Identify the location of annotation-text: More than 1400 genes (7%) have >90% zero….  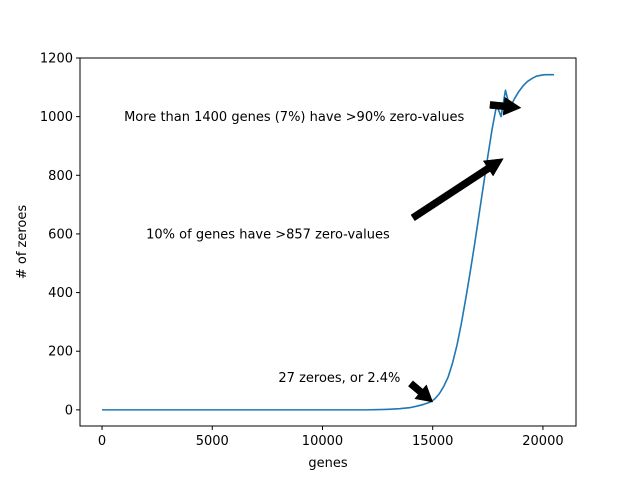
(294, 117).